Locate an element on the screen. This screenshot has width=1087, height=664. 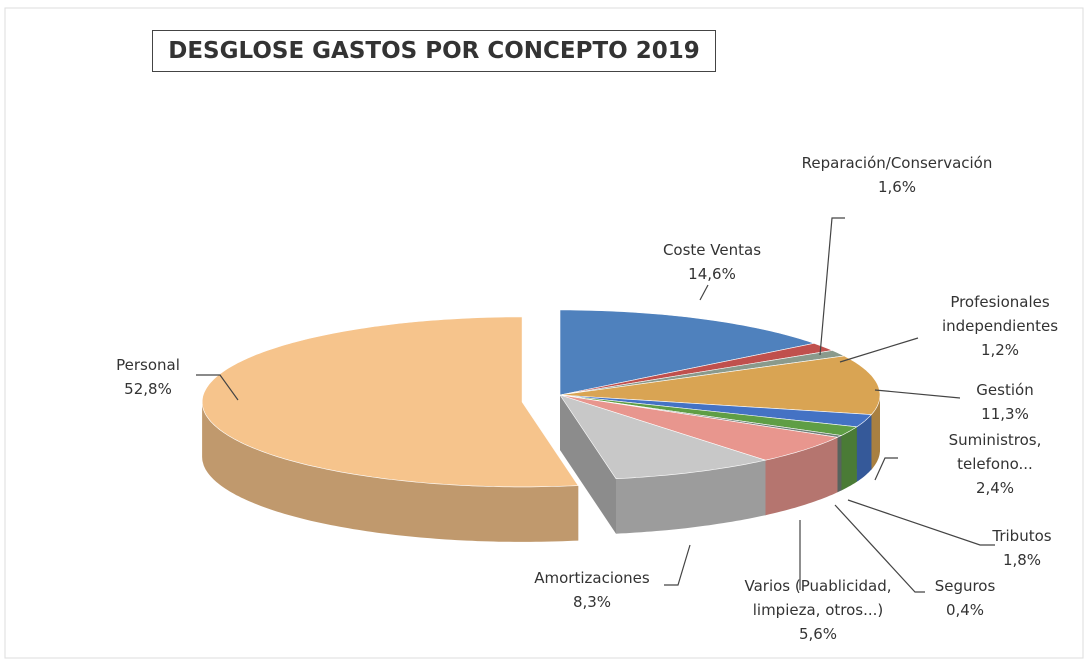
data-label: Tributos 1,8% is located at coordinates (1022, 548).